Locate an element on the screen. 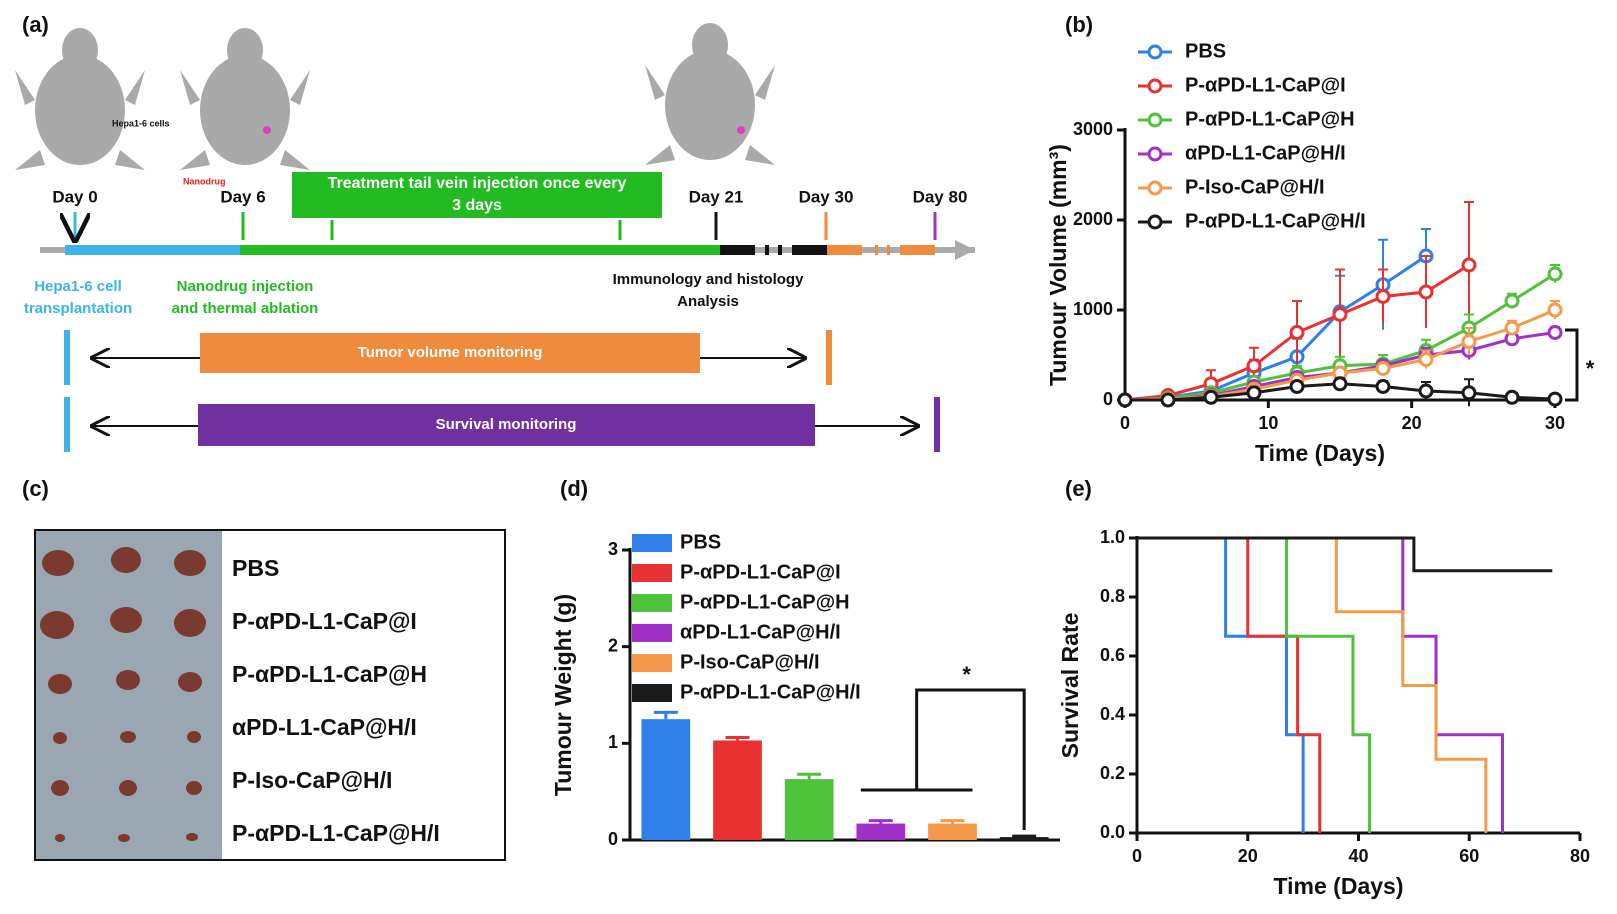 This screenshot has height=914, width=1617. legend-label: P-Iso-CaP@H/I is located at coordinates (1255, 187).